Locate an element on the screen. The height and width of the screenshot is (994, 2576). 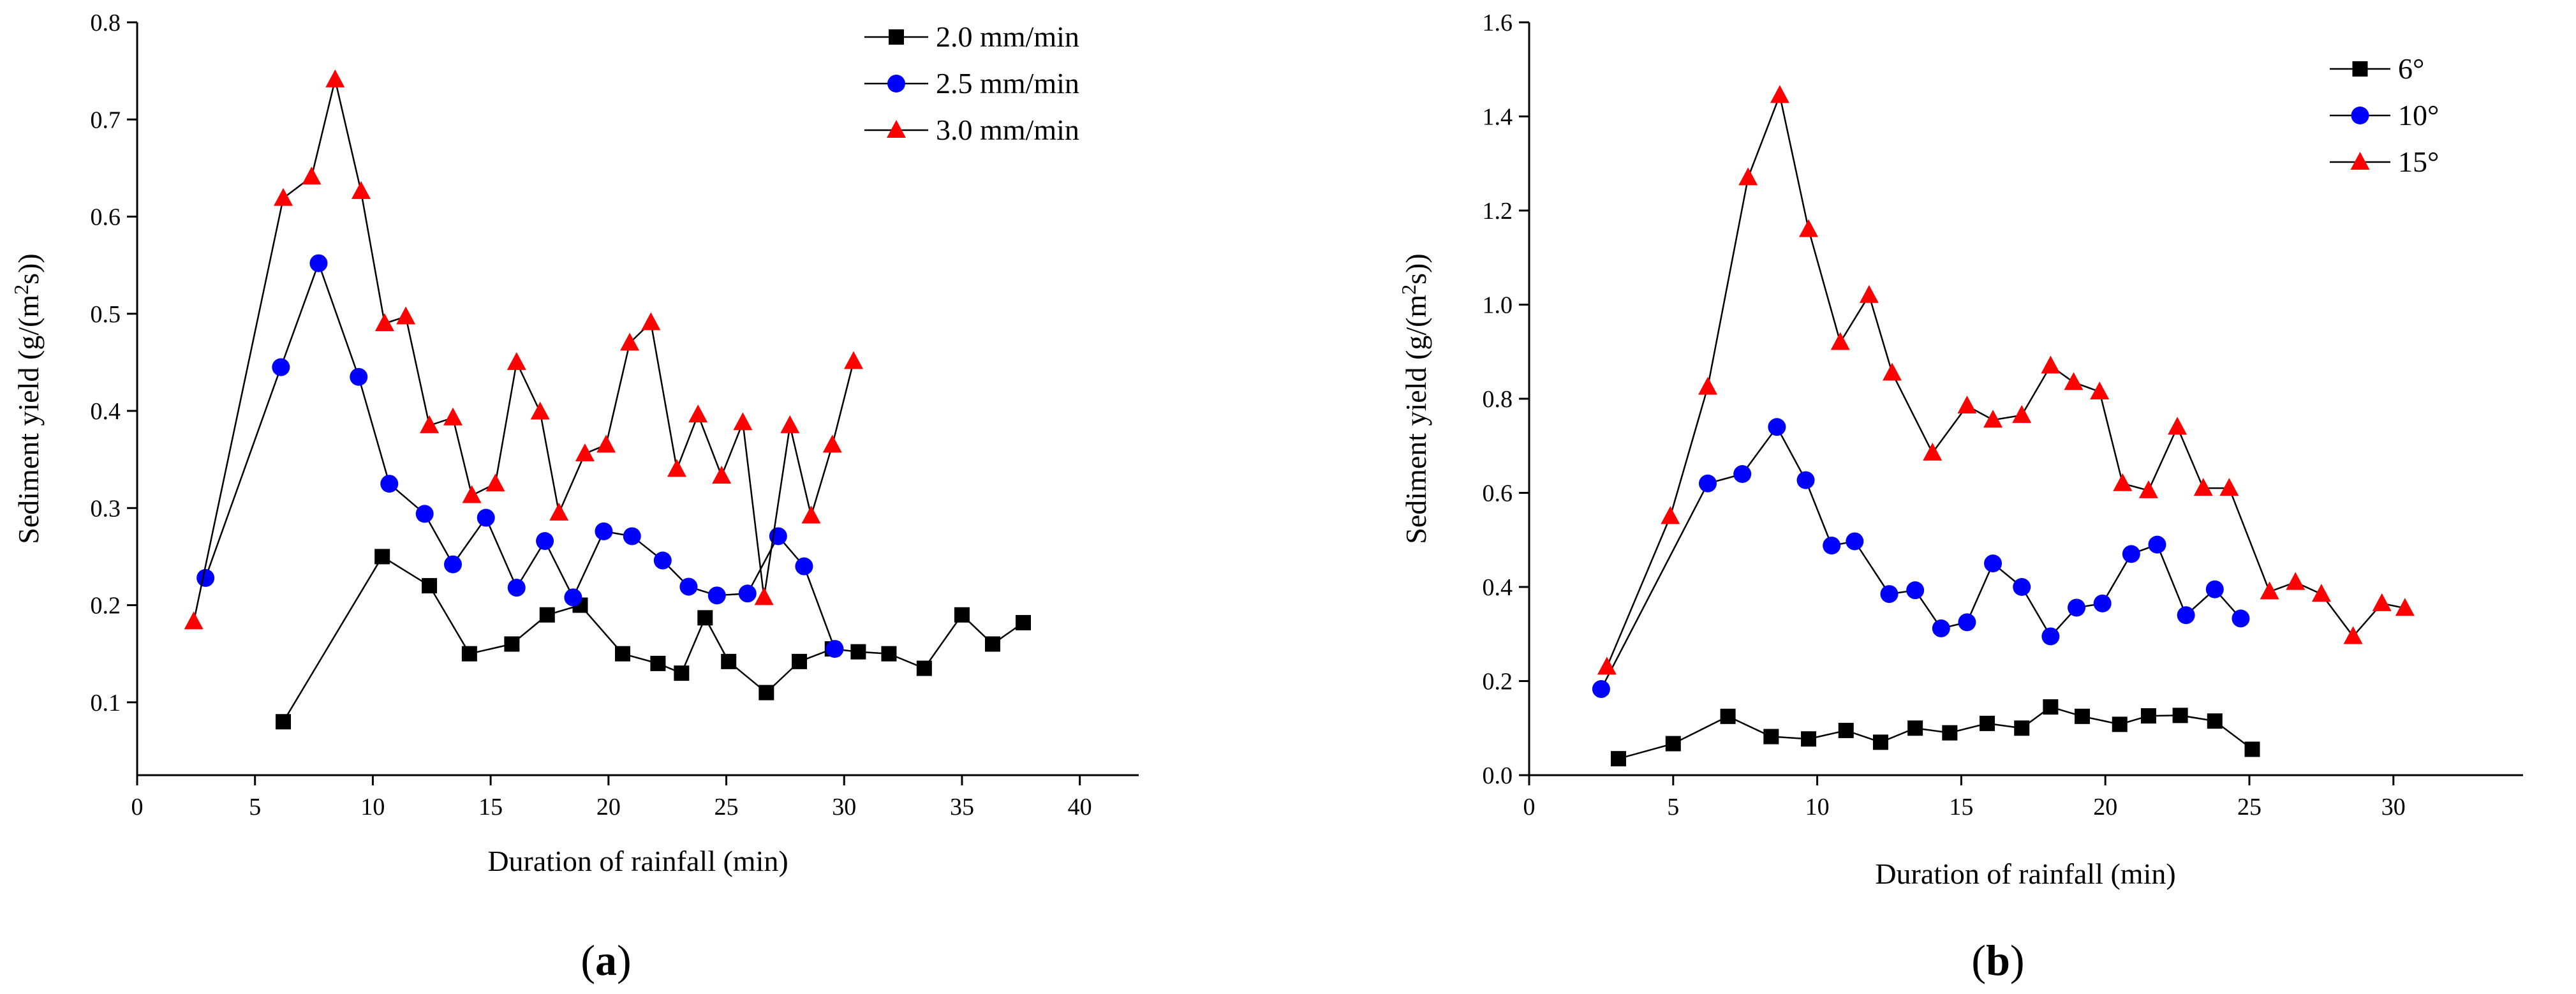
legend-label: 3.0 mm/min is located at coordinates (1007, 130).